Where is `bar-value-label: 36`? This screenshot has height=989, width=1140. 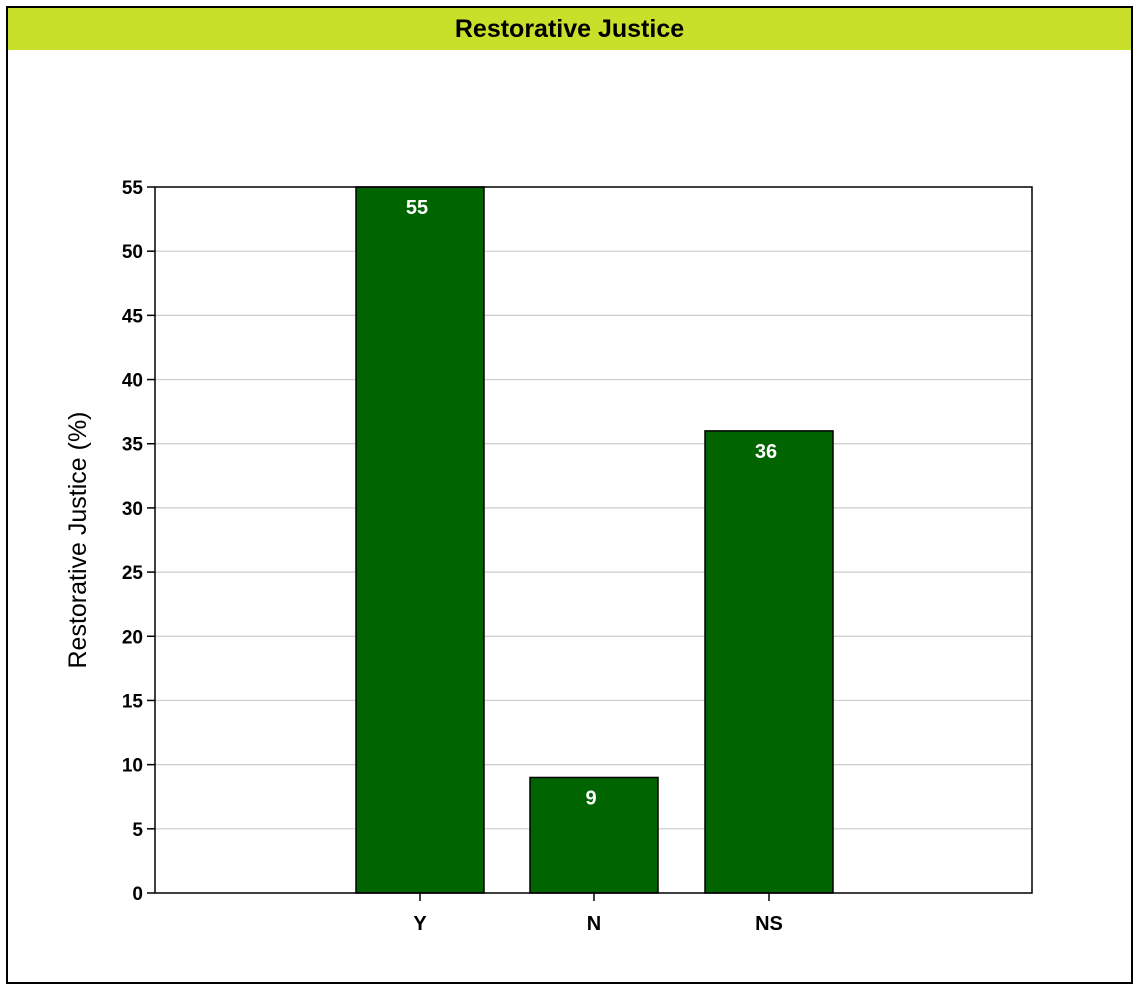
bar-value-label: 36 is located at coordinates (766, 452).